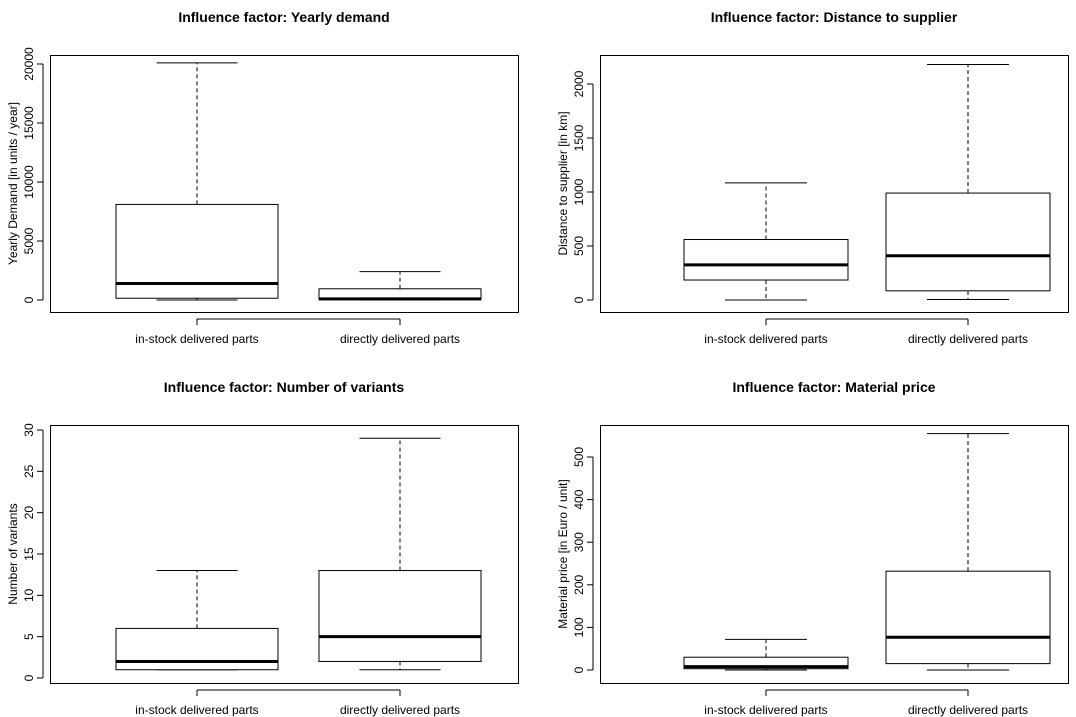 Image resolution: width=1076 pixels, height=717 pixels. Describe the element at coordinates (29, 595) in the screenshot. I see `y-tick-label: 10` at that location.